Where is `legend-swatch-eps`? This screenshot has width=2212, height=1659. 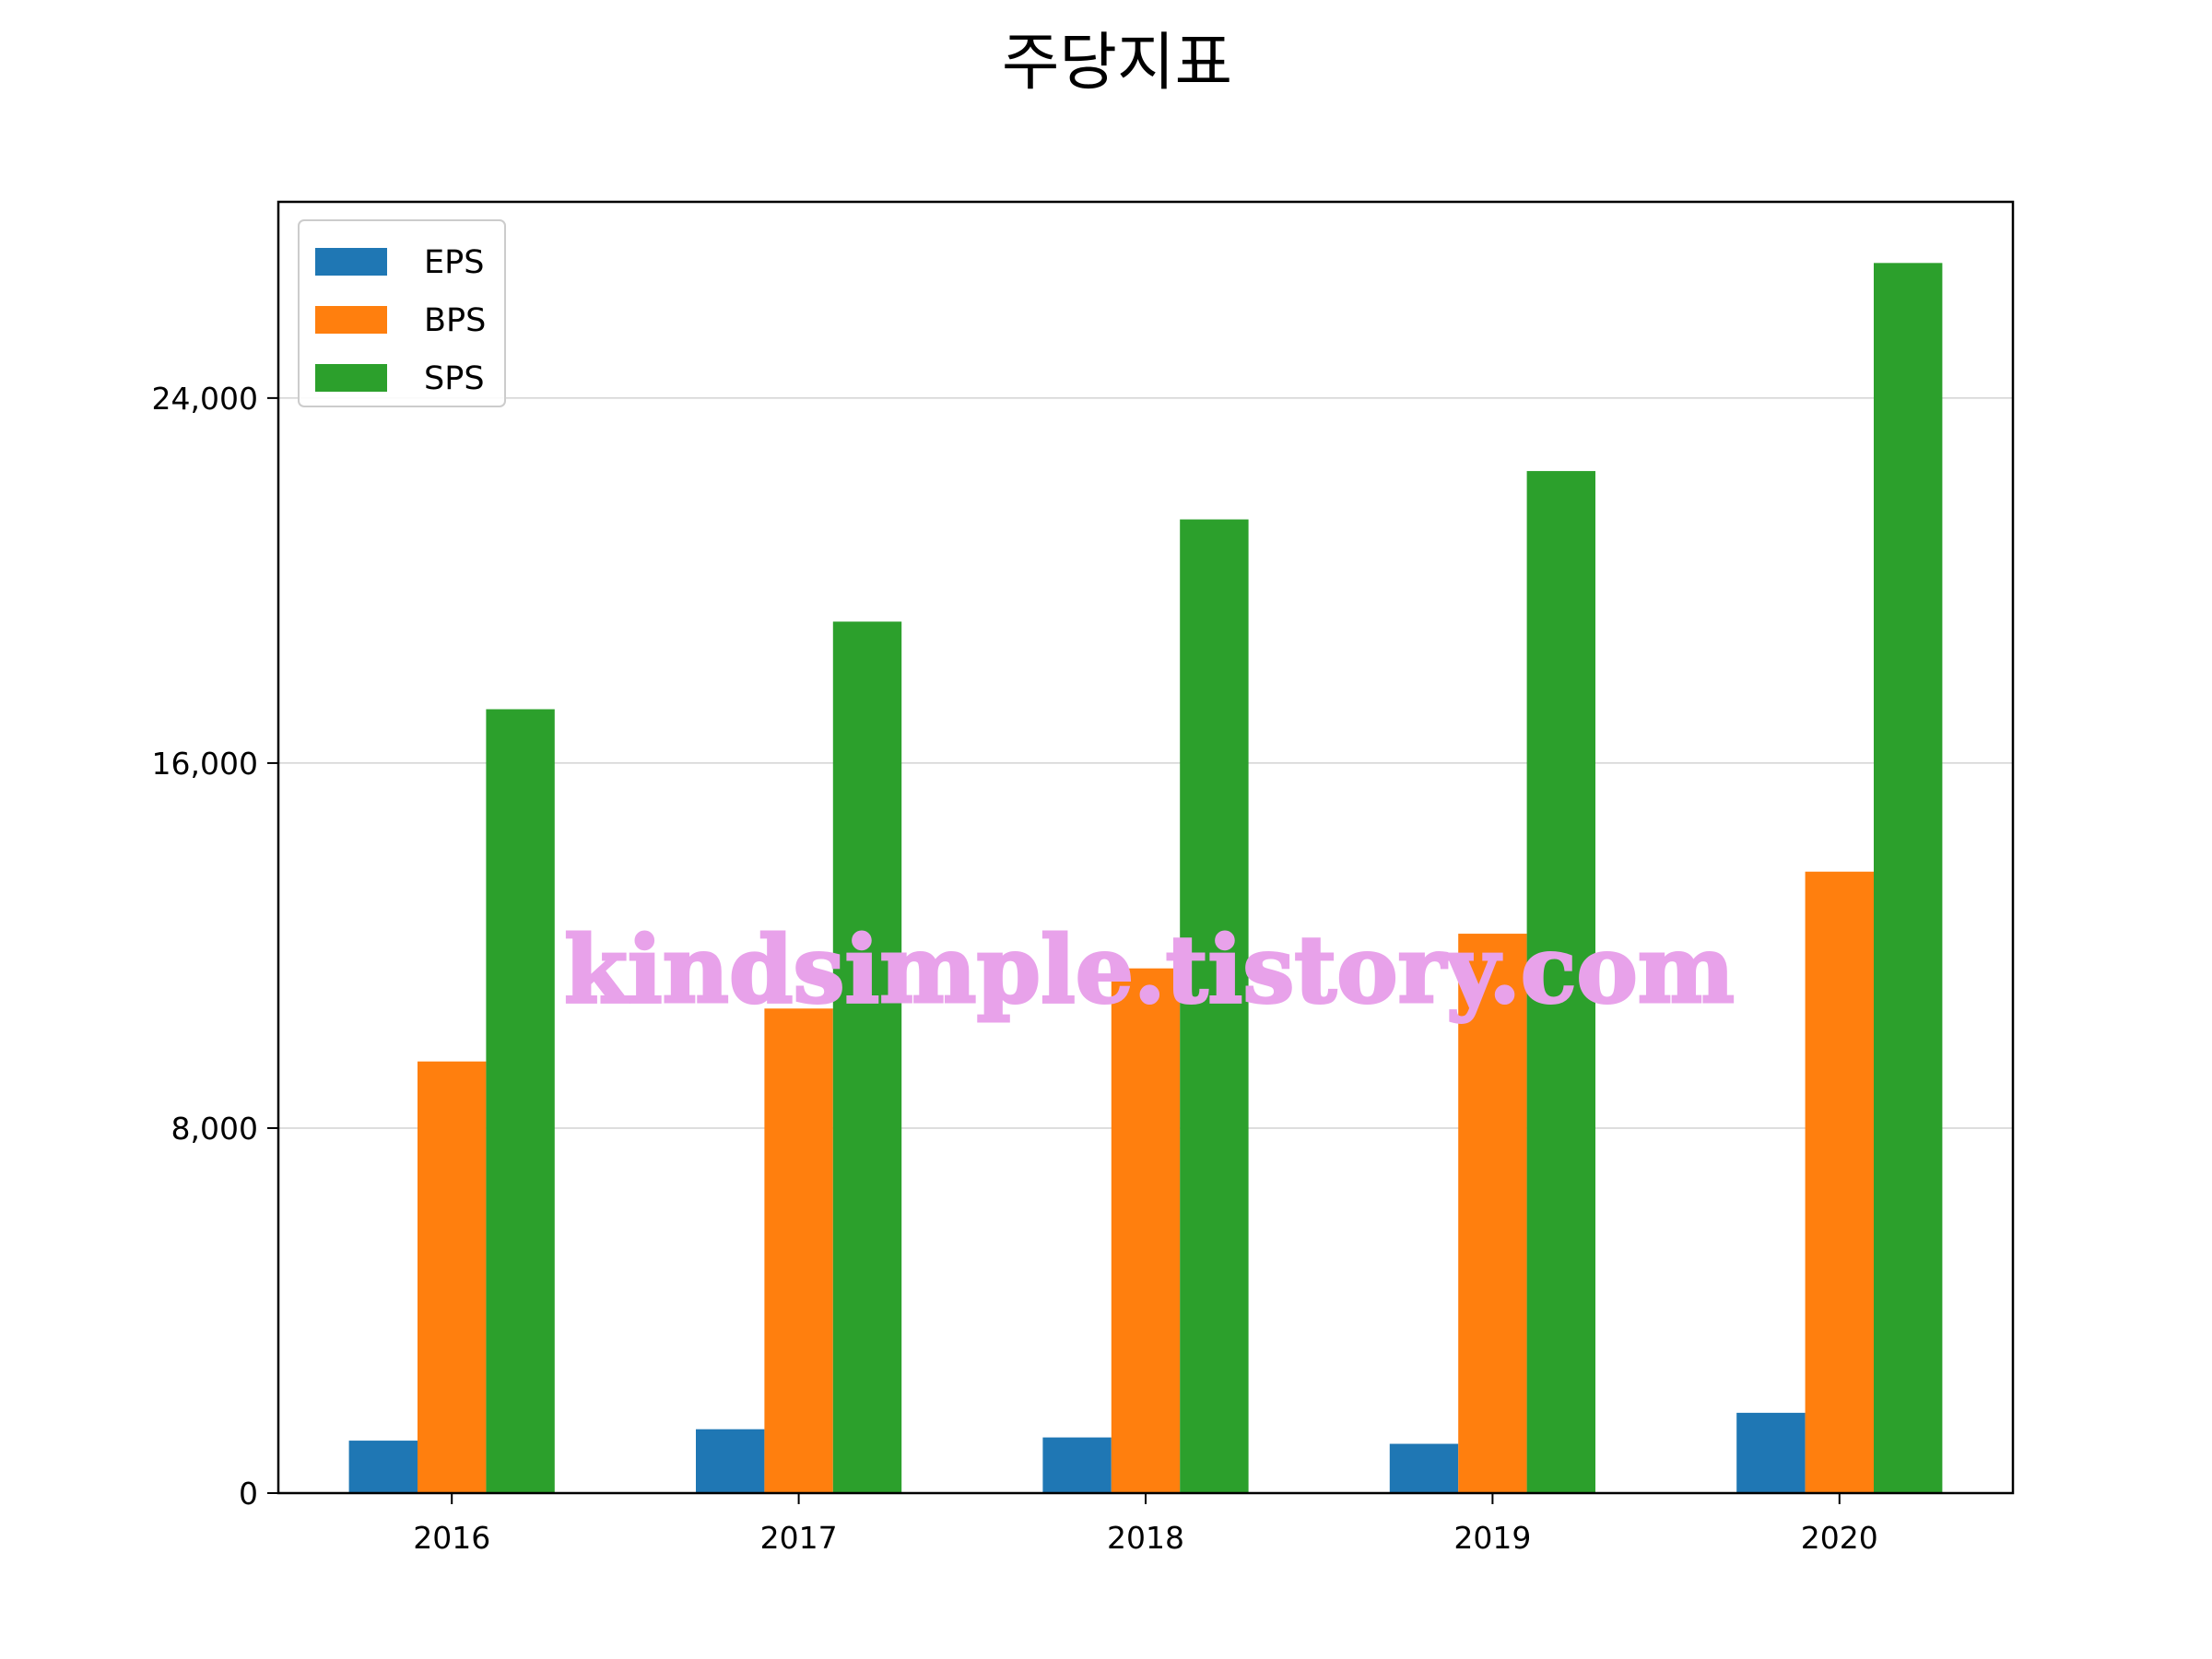 legend-swatch-eps is located at coordinates (351, 262).